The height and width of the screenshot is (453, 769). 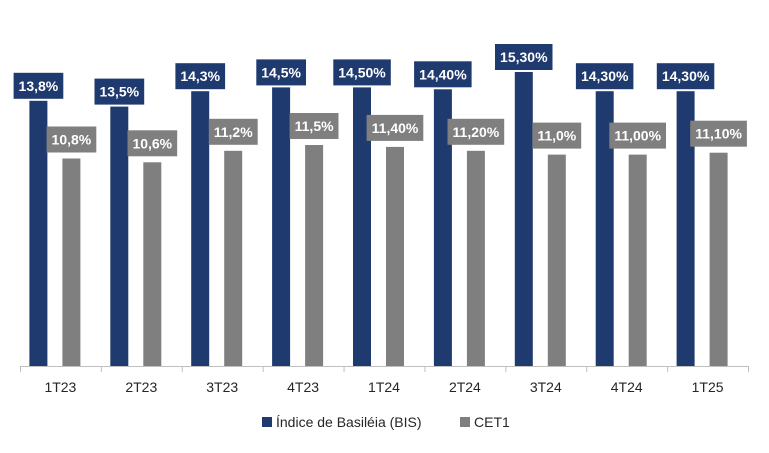 What do you see at coordinates (465, 387) in the screenshot?
I see `x-tick-label: 2T24` at bounding box center [465, 387].